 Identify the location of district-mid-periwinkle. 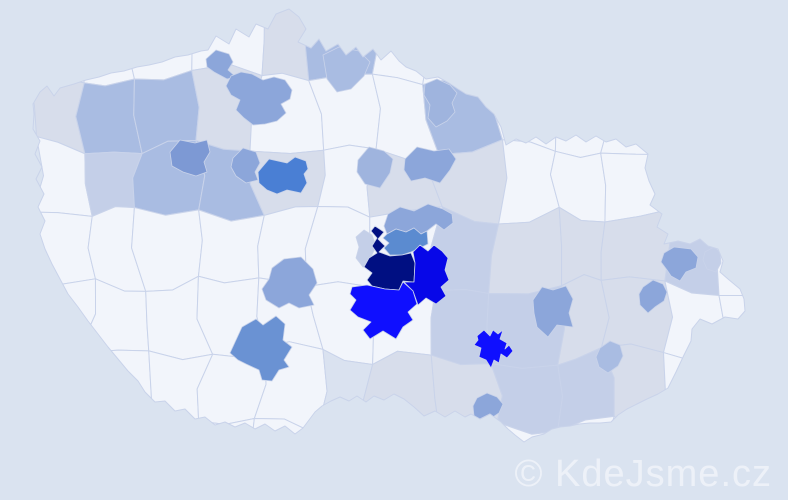
(289, 282).